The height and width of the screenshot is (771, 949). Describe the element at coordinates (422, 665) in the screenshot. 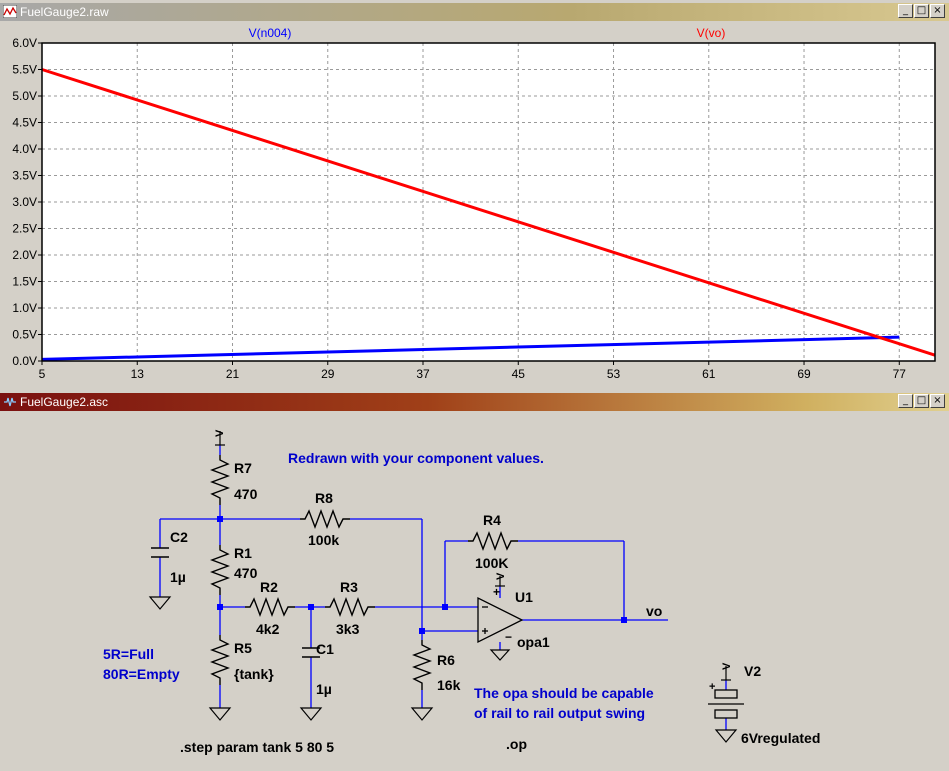

I see `resistor-r6-icon` at that location.